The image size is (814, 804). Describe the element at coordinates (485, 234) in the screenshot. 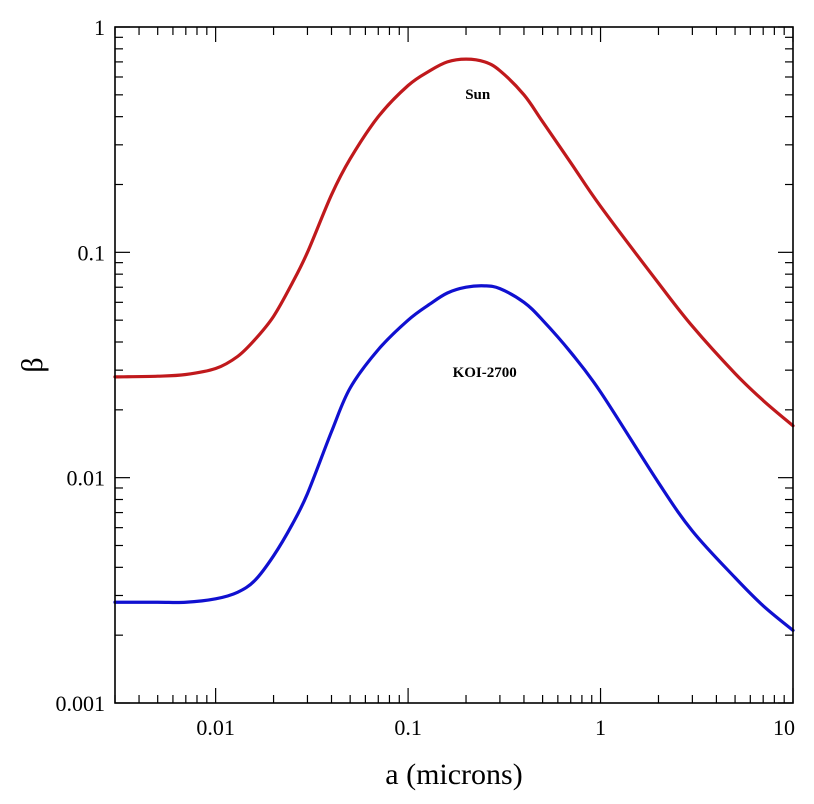

I see `series-labels: Sun KOI-2700` at that location.